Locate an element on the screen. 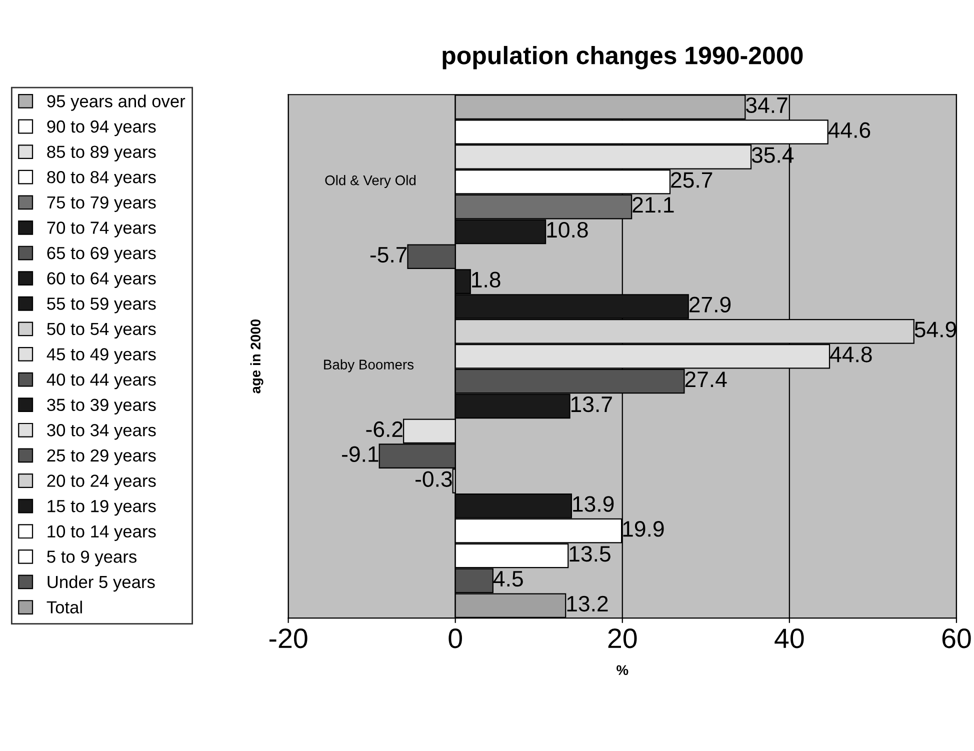 This screenshot has height=751, width=974. data-label: -6.2 is located at coordinates (384, 429).